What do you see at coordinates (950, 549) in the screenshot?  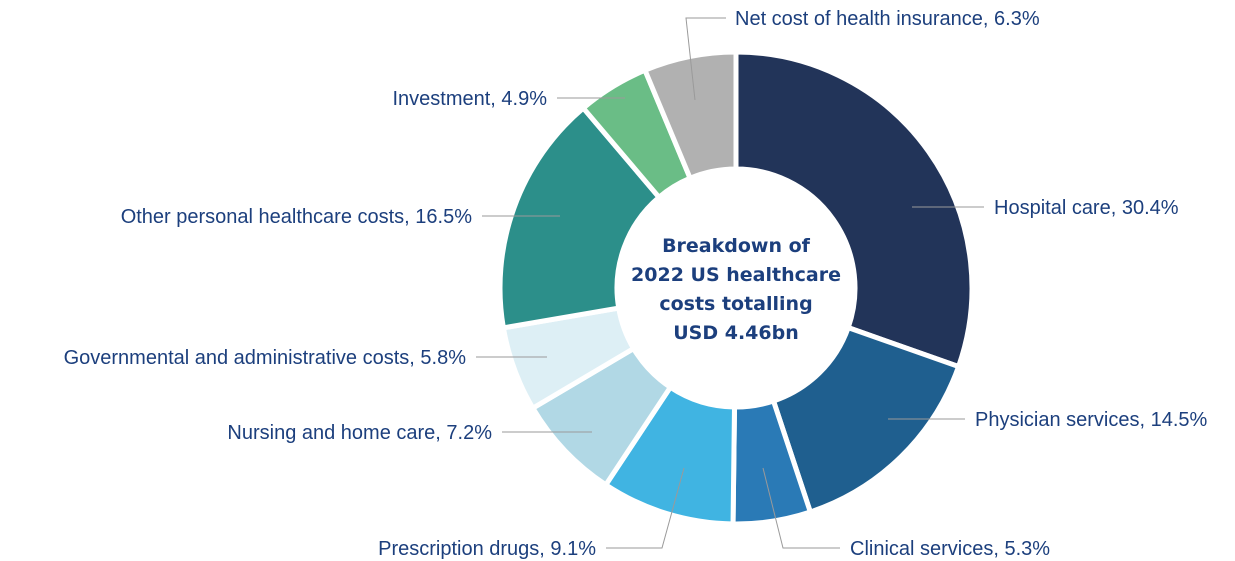 I see `label-clinical-services: Clinical services, 5.3%` at bounding box center [950, 549].